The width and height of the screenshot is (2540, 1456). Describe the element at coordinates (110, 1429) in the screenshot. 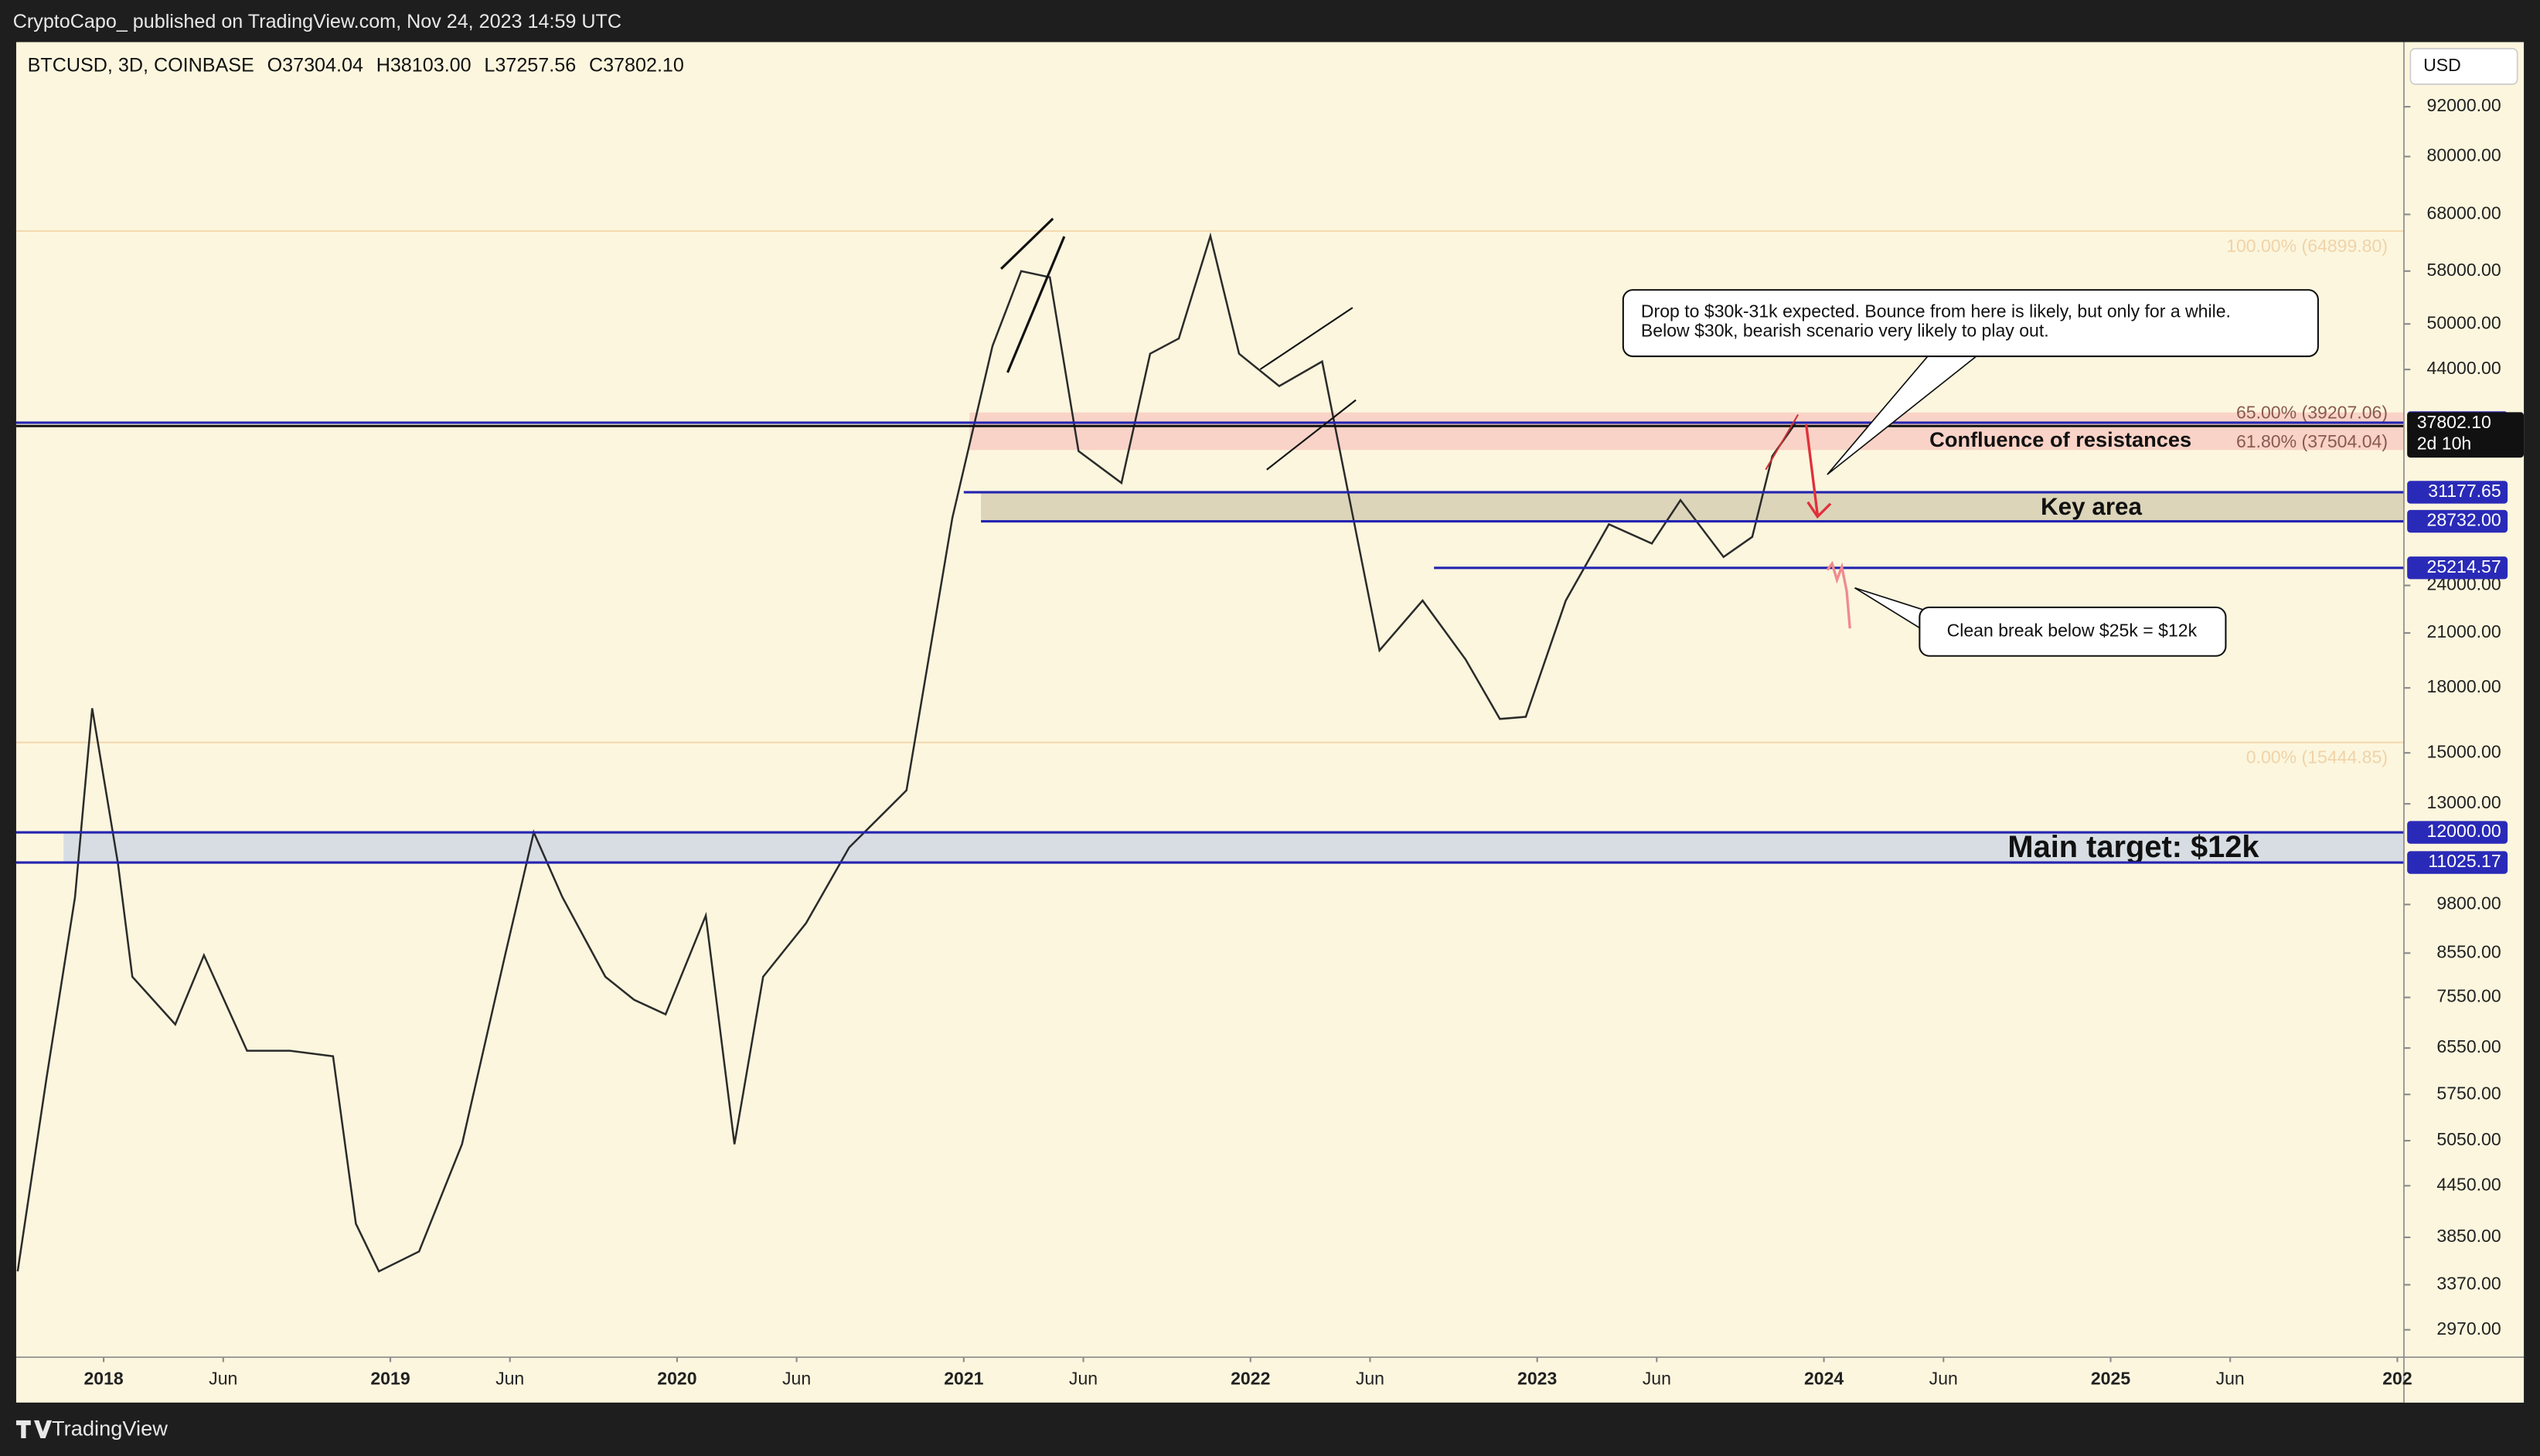

I see `brand: TradingView` at that location.